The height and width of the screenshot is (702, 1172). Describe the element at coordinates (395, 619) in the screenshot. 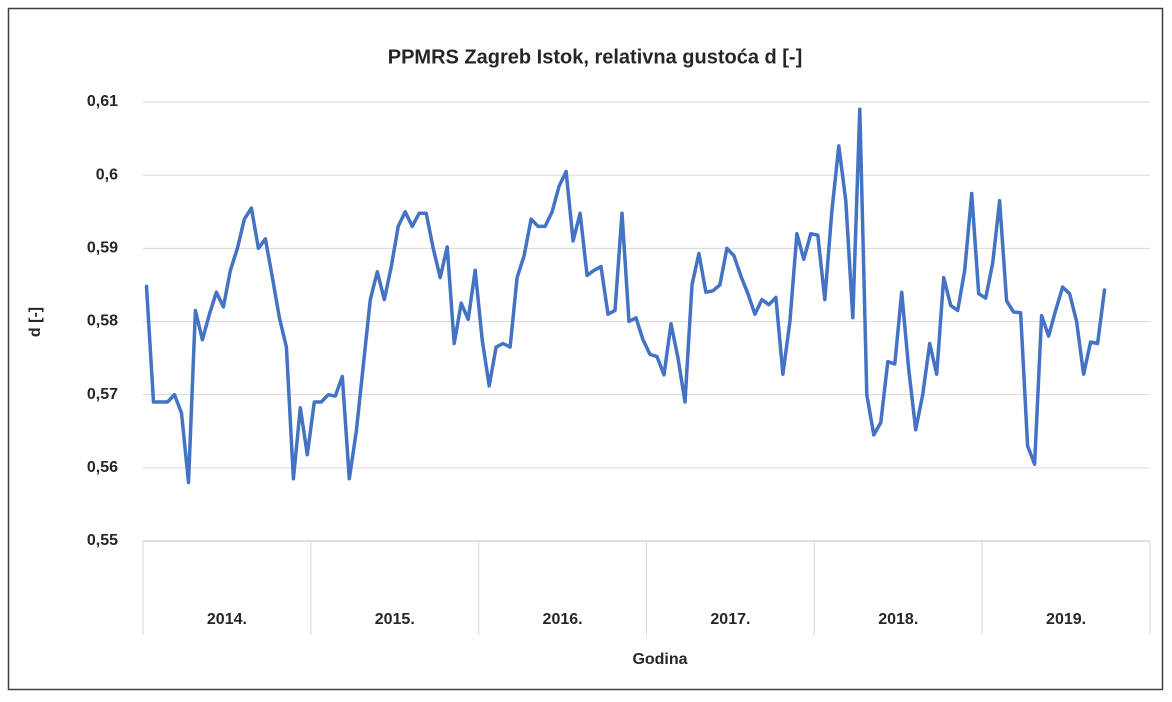

I see `x-tick-label: 2015.` at that location.